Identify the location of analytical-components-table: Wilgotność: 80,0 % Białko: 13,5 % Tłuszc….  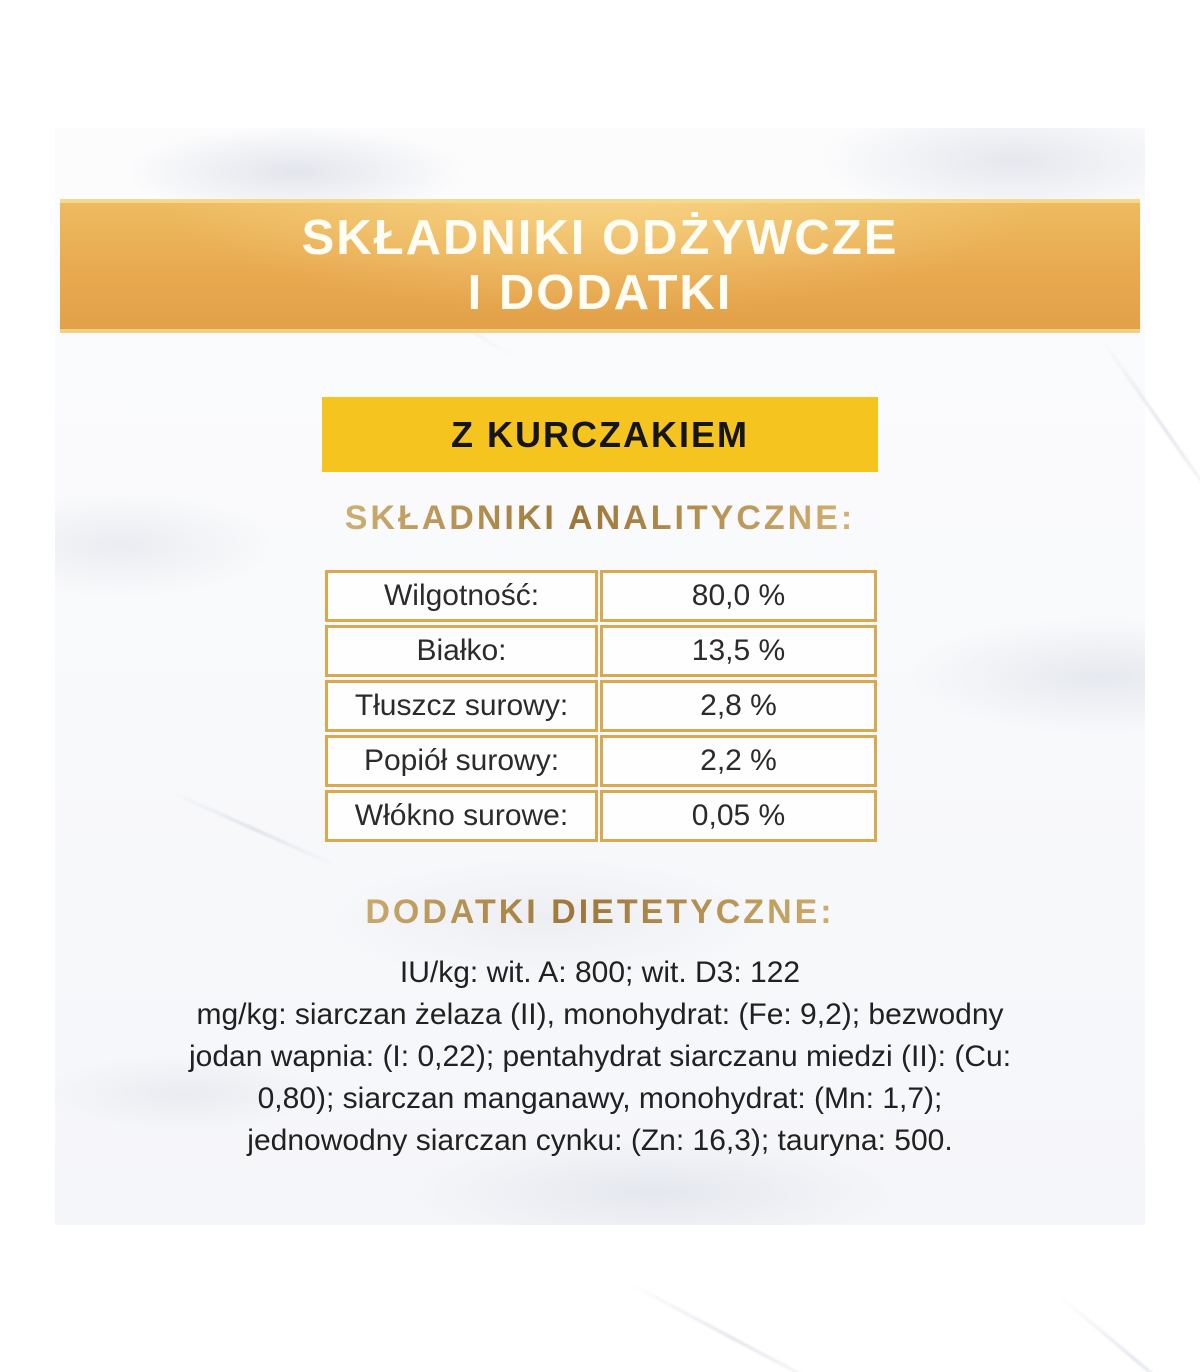
(601, 706).